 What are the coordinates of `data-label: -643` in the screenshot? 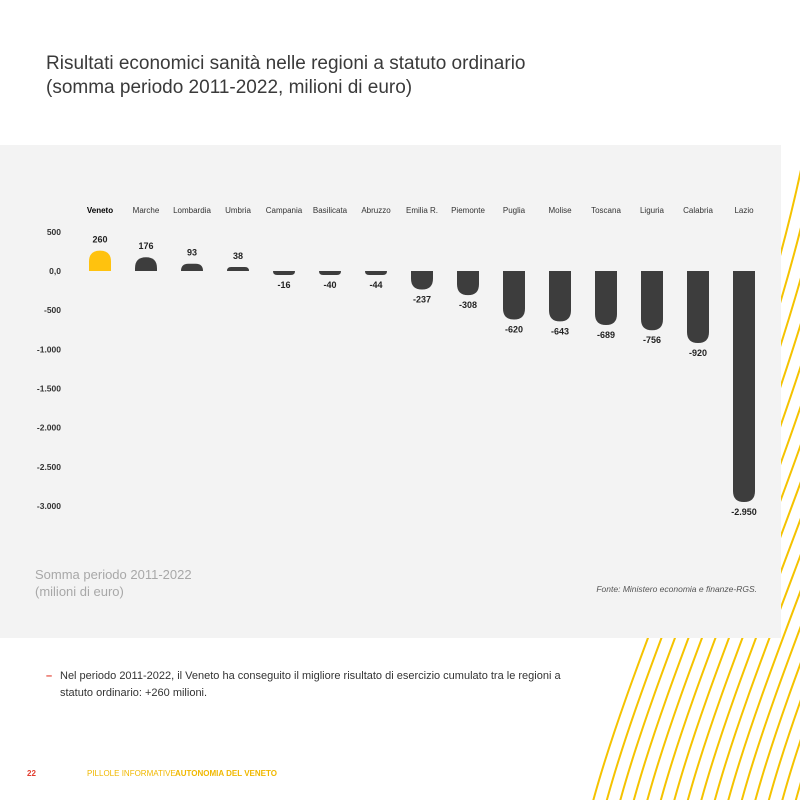 It's located at (560, 331).